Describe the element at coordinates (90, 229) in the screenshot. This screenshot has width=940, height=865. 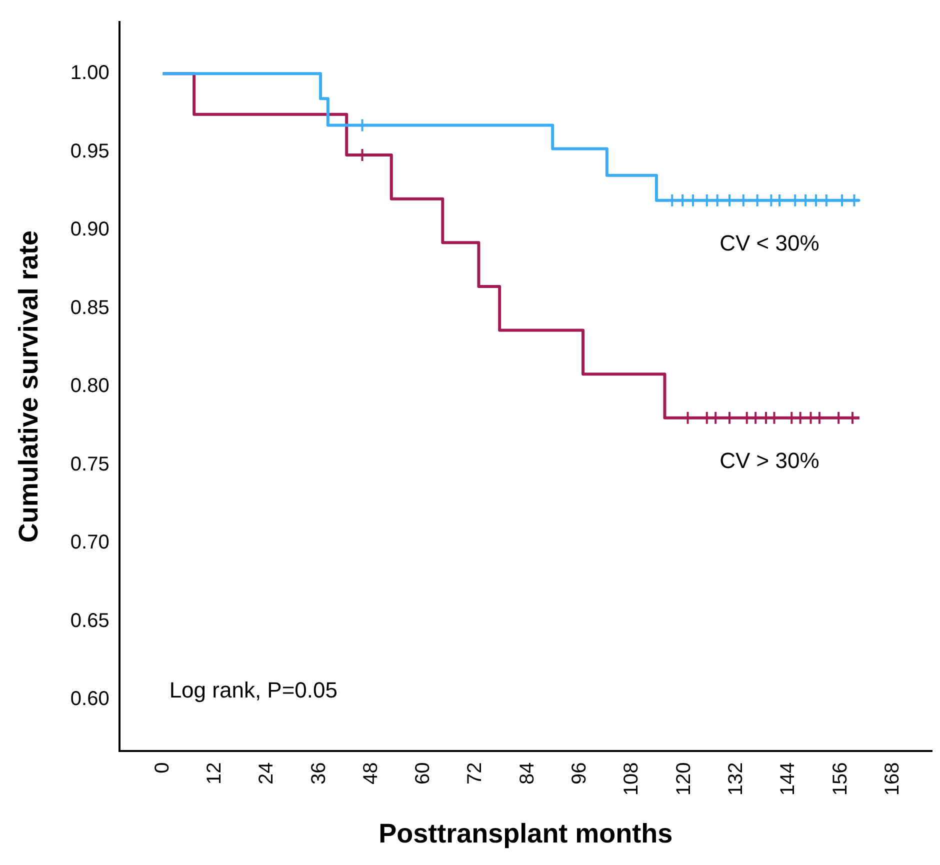
I see `y-tick-label: 0.90` at that location.